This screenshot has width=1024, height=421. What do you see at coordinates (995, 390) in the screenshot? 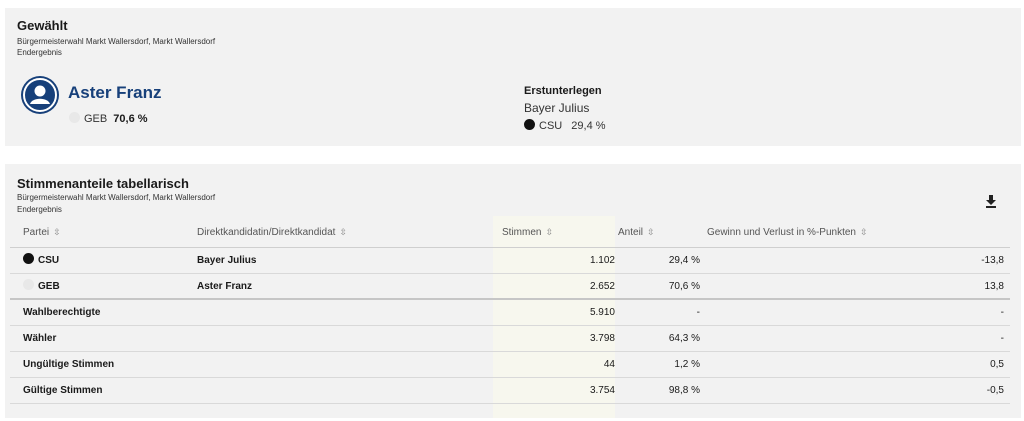
I see `change-cell: -0,5` at bounding box center [995, 390].